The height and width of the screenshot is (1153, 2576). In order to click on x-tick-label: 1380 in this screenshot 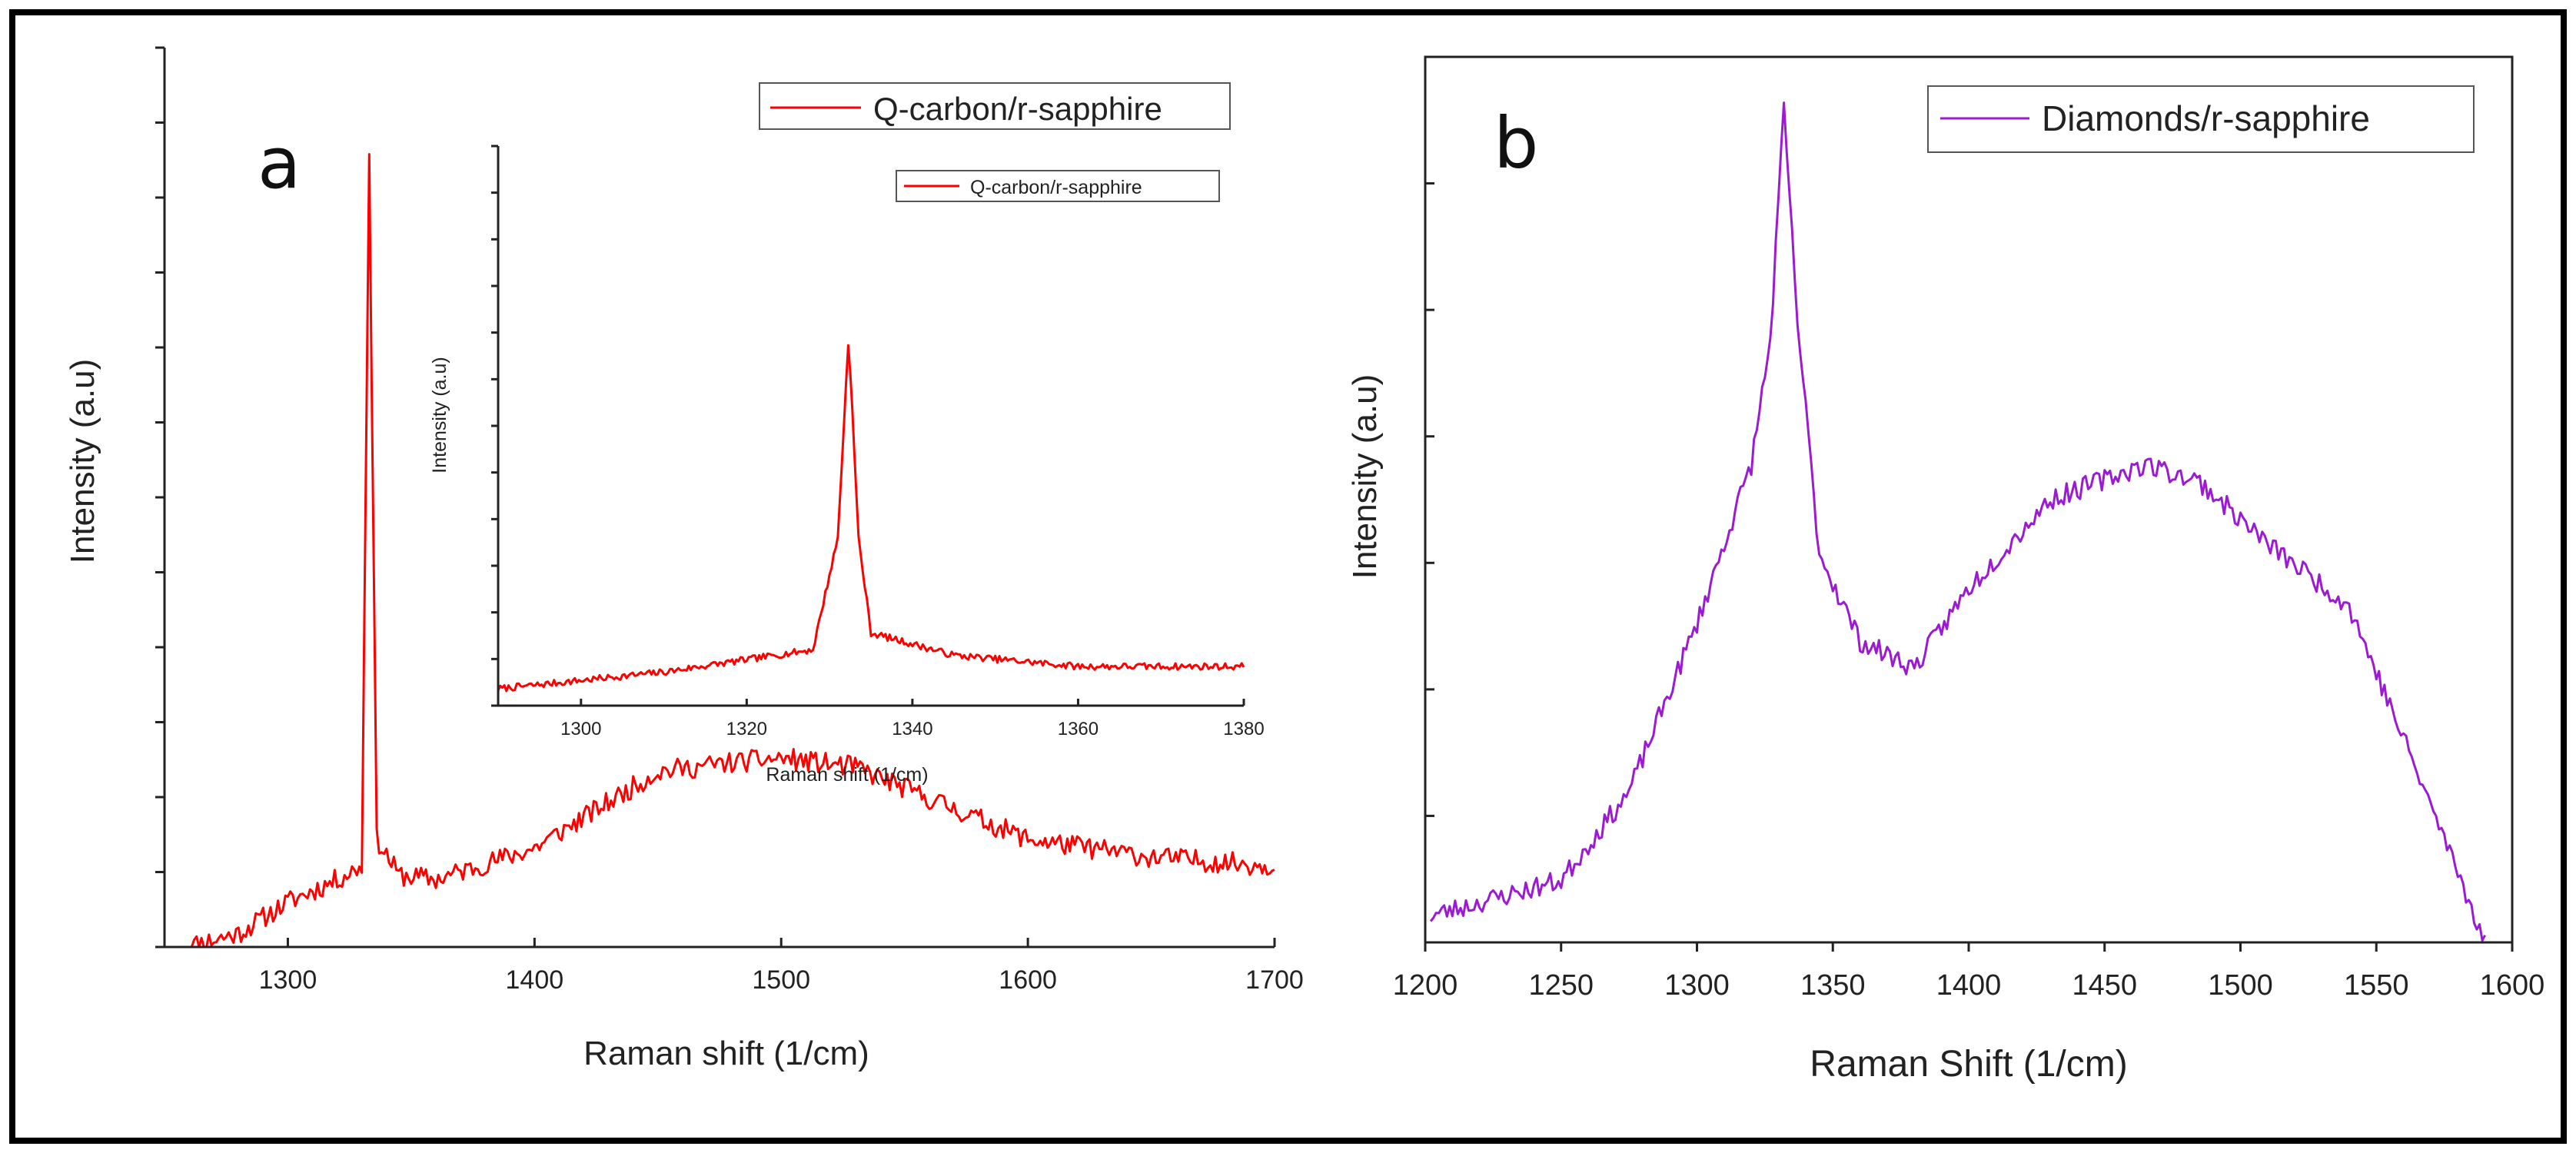, I will do `click(1243, 729)`.